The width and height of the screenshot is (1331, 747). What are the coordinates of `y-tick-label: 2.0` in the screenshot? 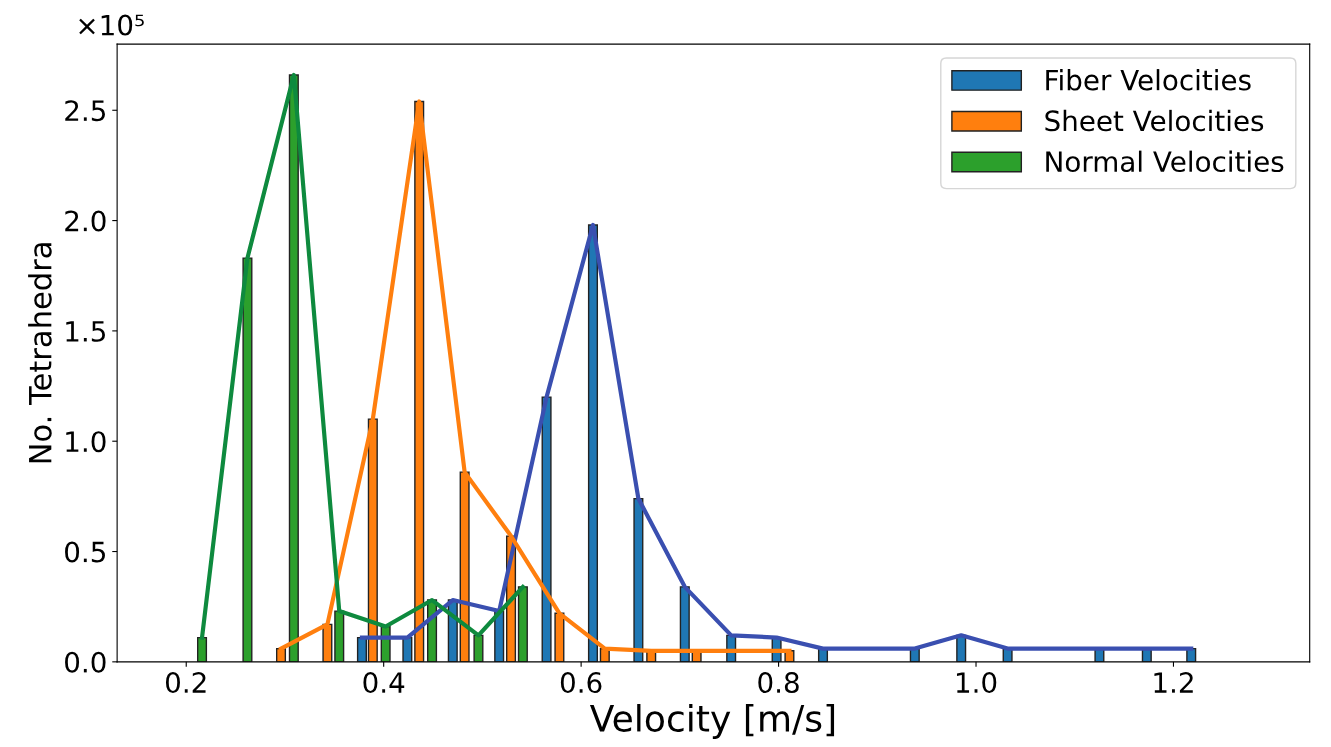 It's located at (85, 221).